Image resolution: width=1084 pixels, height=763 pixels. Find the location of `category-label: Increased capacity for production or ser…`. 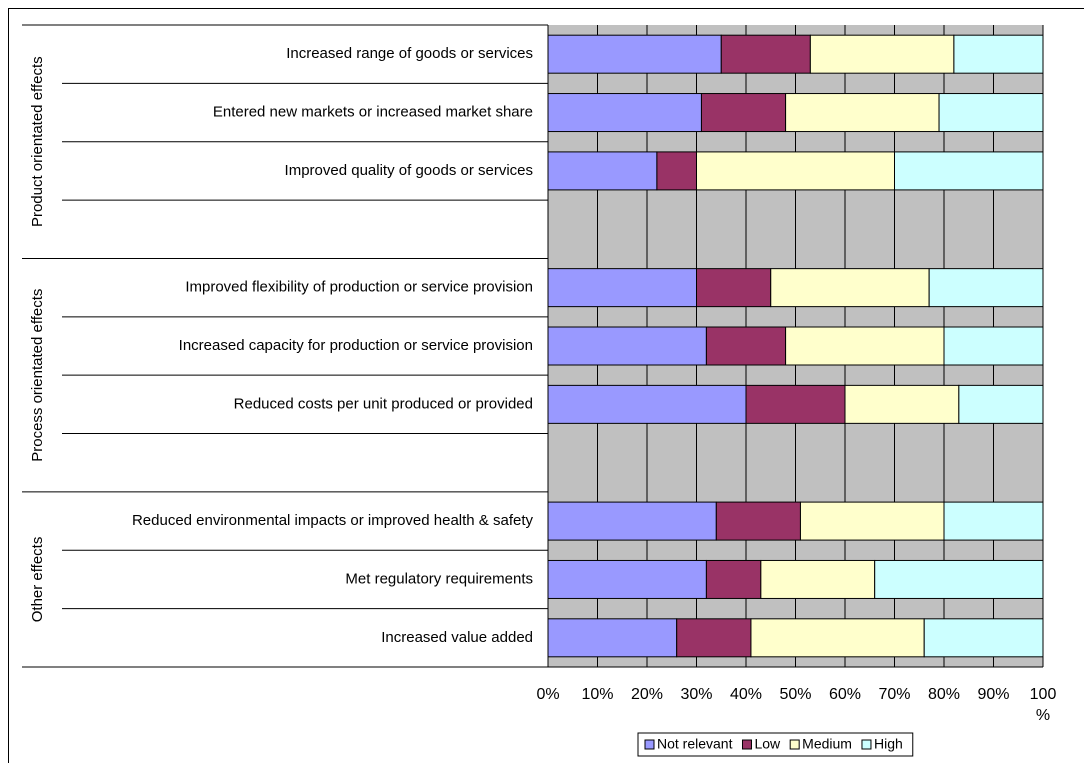

category-label: Increased capacity for production or ser… is located at coordinates (356, 345).